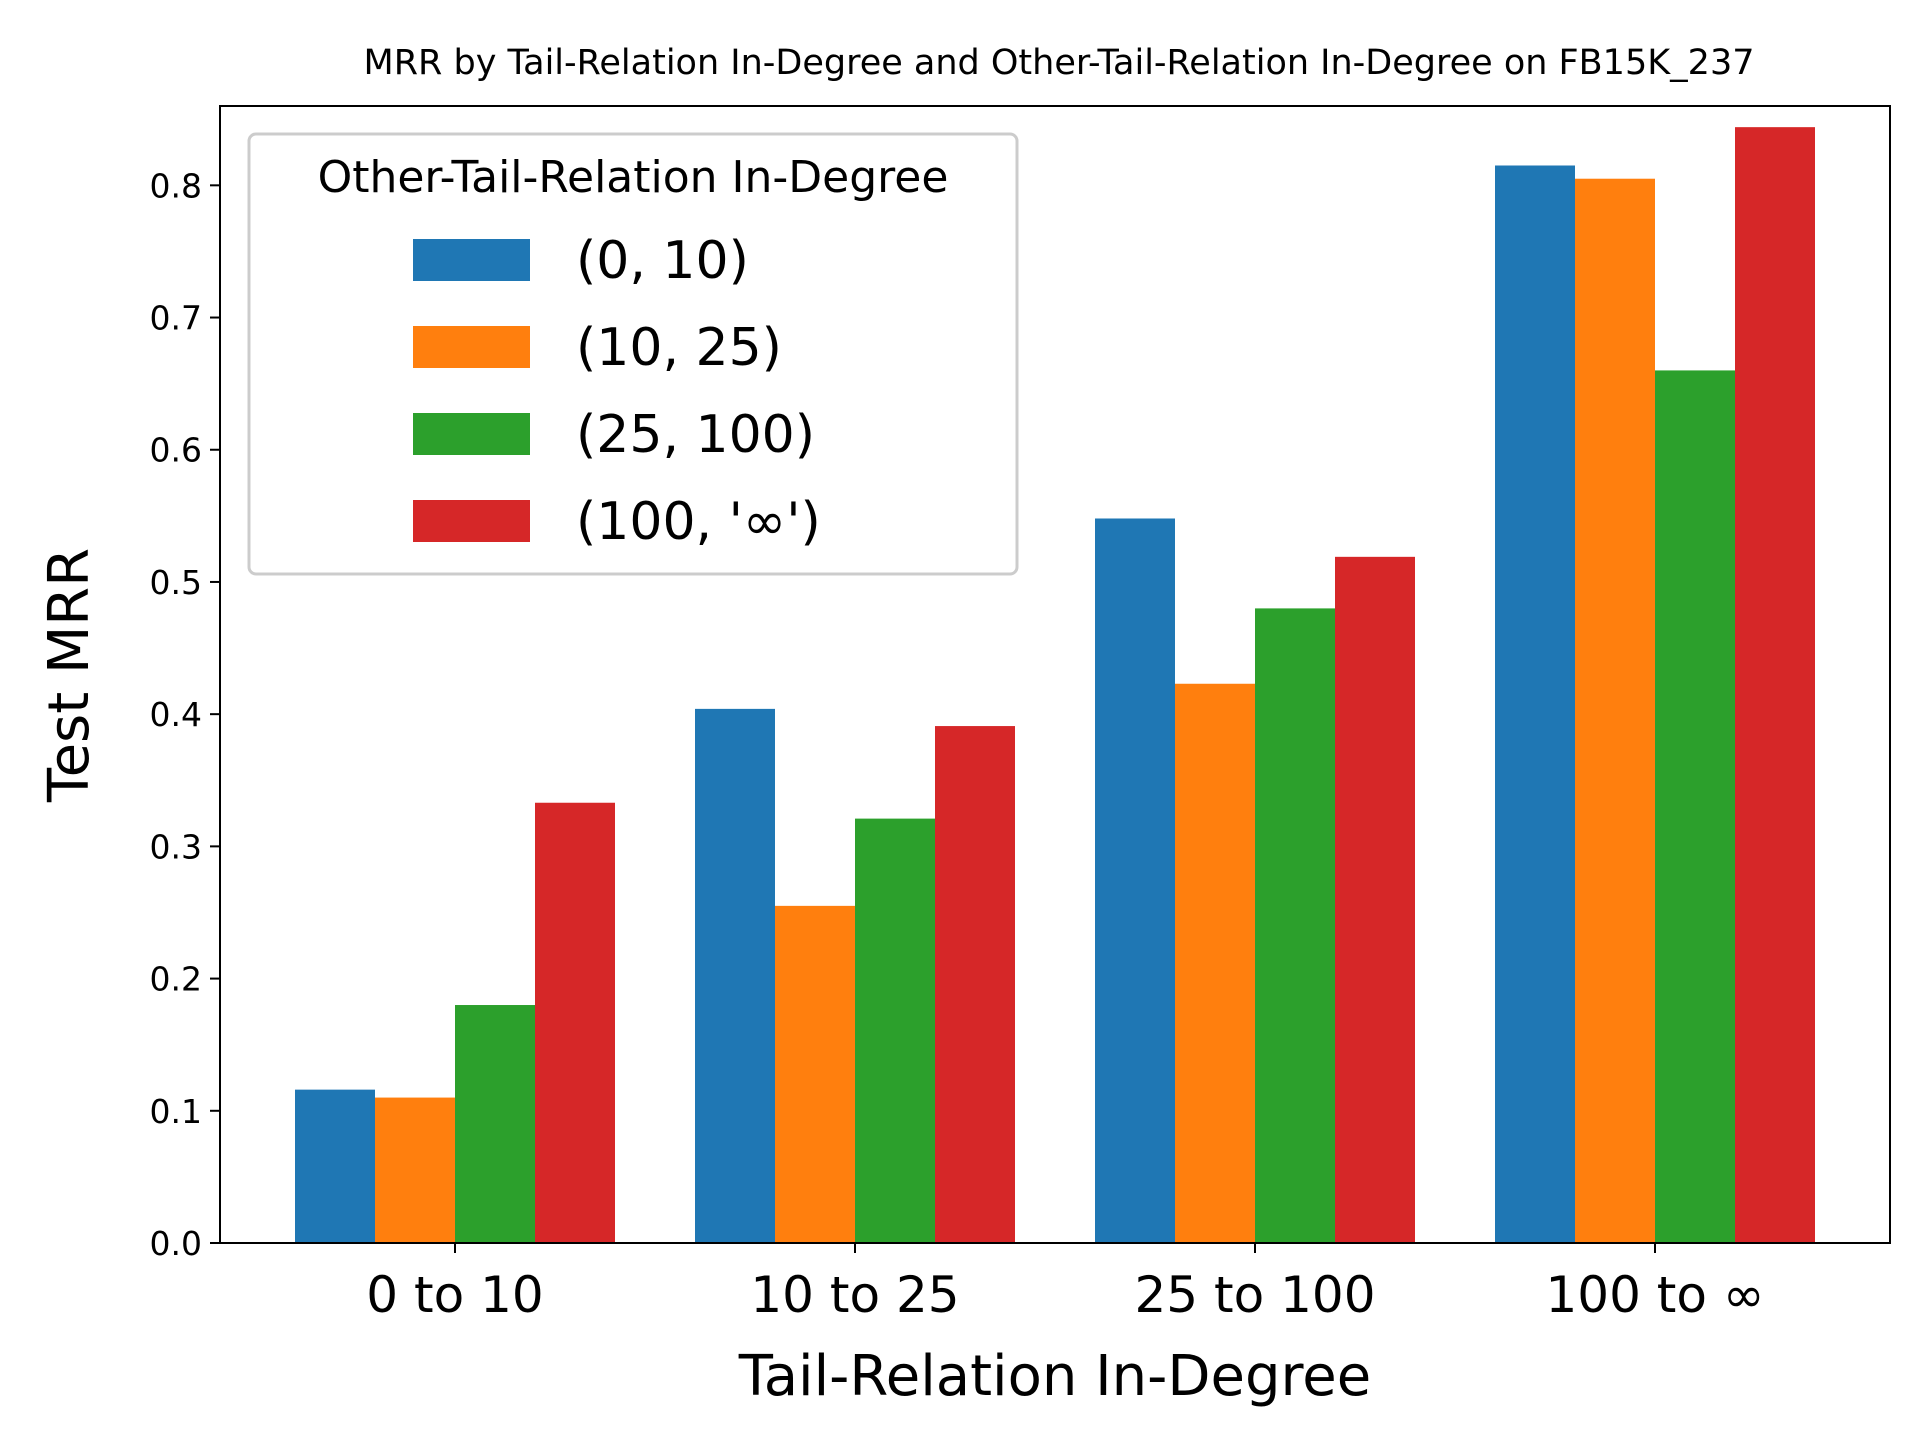 This screenshot has height=1440, width=1920. I want to click on y-axis-label: Test MRR, so click(69, 675).